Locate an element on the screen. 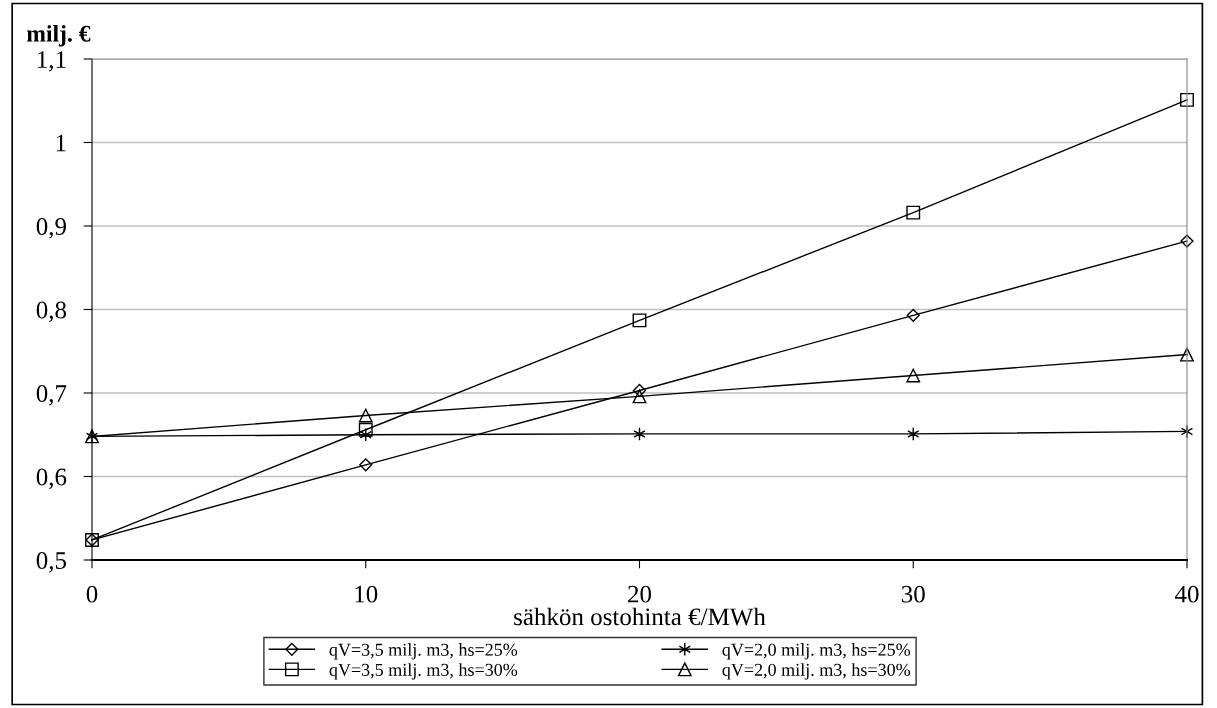 The height and width of the screenshot is (708, 1217). y-tick-label: 0,6 is located at coordinates (51, 479).